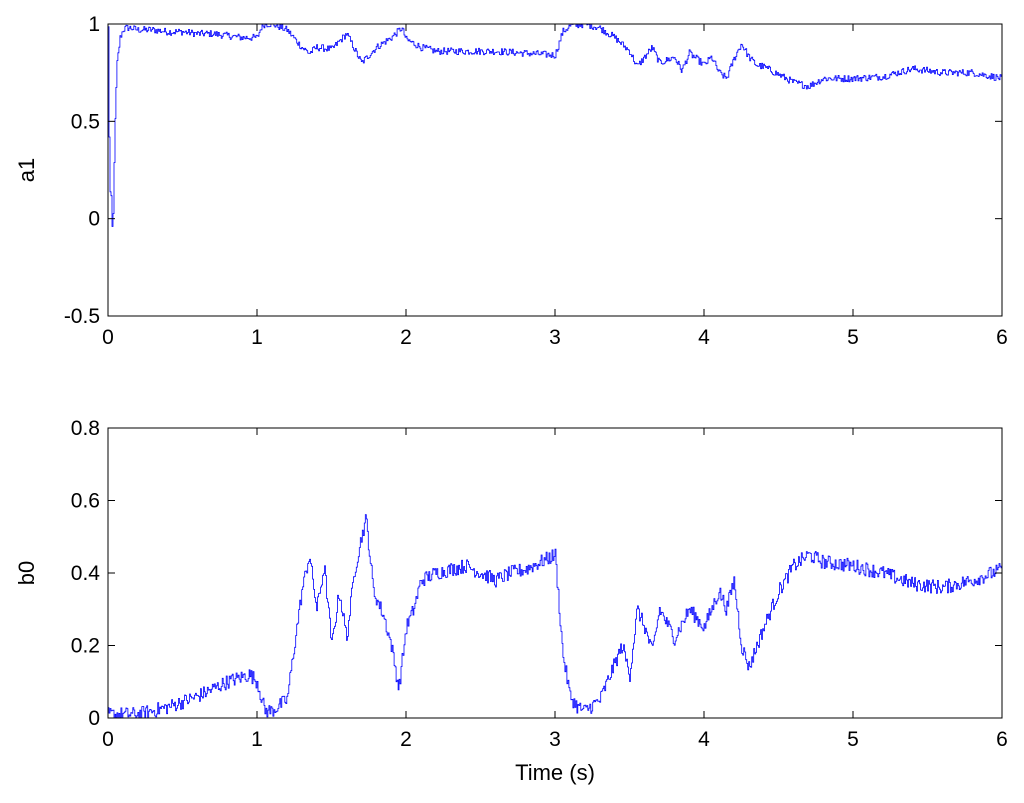 Image resolution: width=1024 pixels, height=803 pixels. I want to click on a1-y-tick-label--0.5: -0.5, so click(82, 316).